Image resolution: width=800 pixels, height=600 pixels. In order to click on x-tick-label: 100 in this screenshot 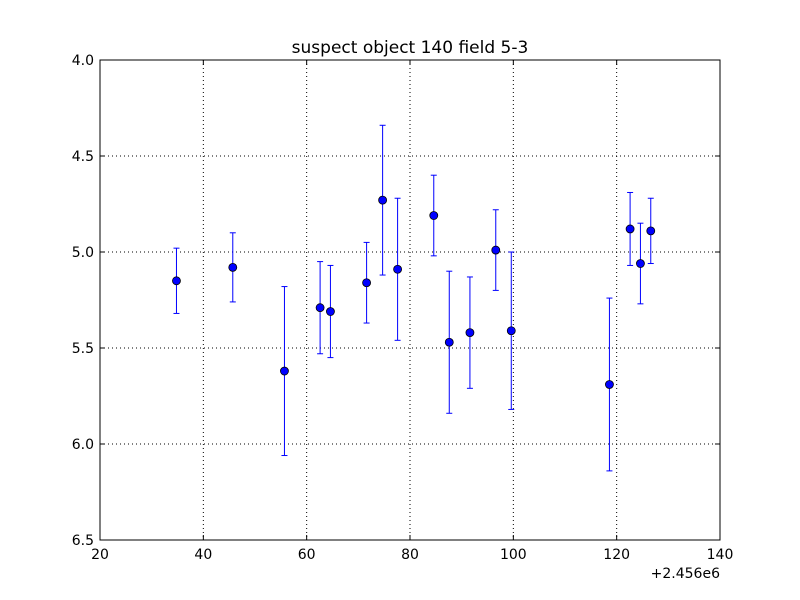, I will do `click(513, 555)`.